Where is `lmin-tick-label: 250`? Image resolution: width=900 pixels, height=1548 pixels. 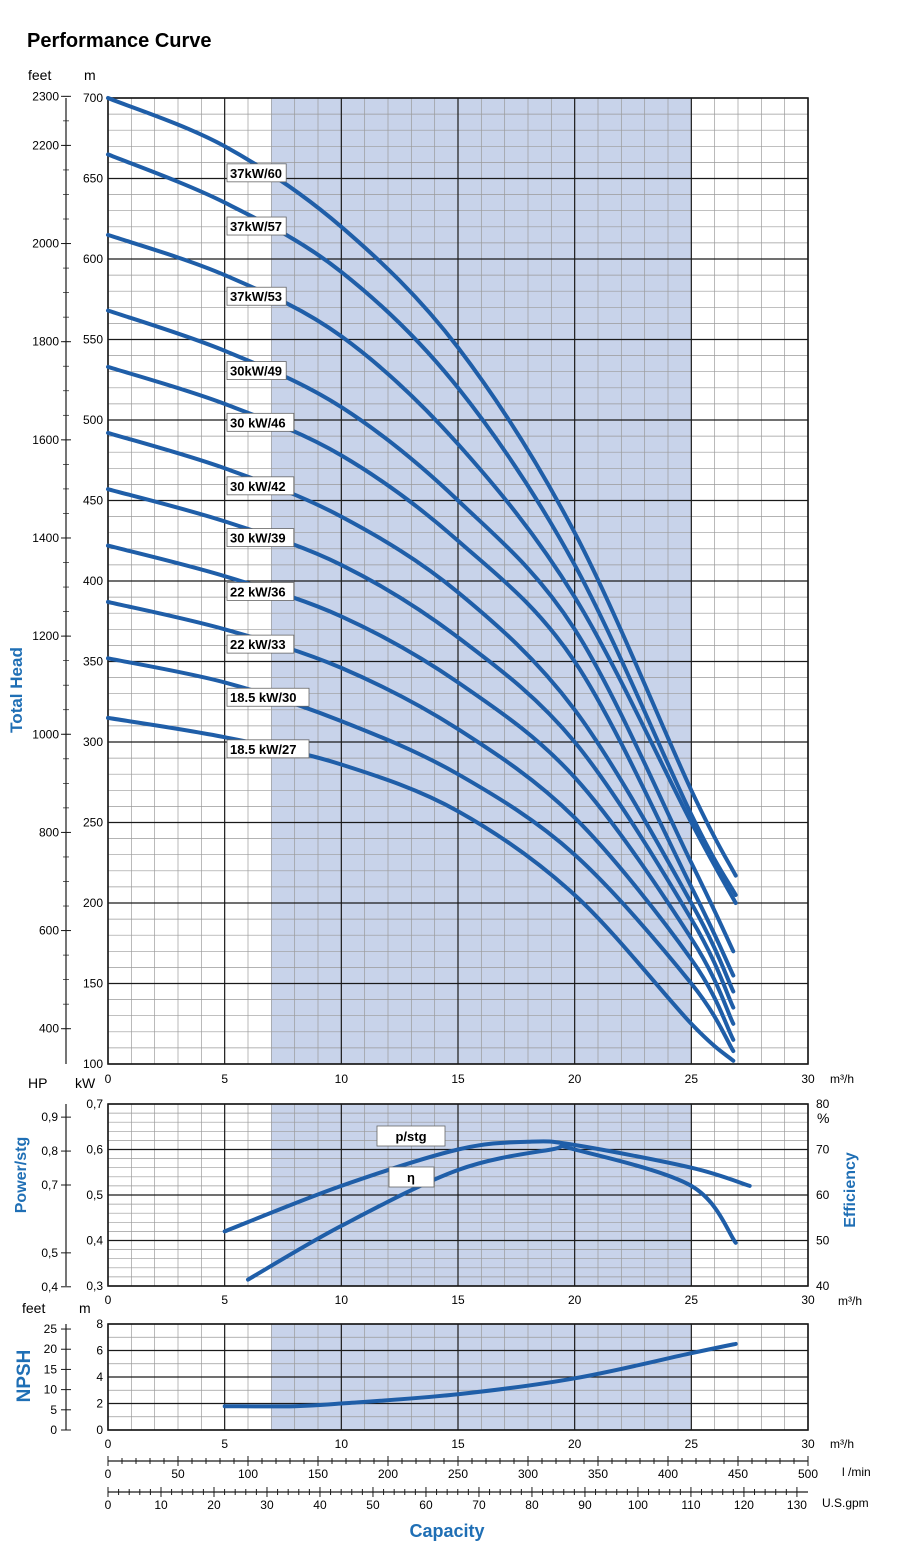
lmin-tick-label: 250 is located at coordinates (458, 1474).